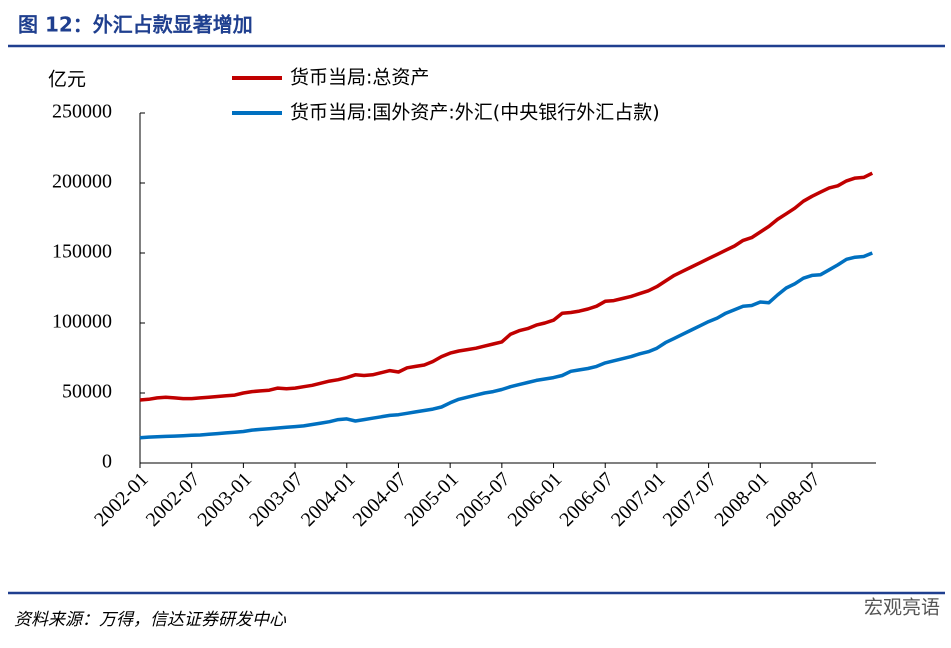  What do you see at coordinates (150, 620) in the screenshot?
I see `source-note: 资料来源：万得，信达证券研发中心` at bounding box center [150, 620].